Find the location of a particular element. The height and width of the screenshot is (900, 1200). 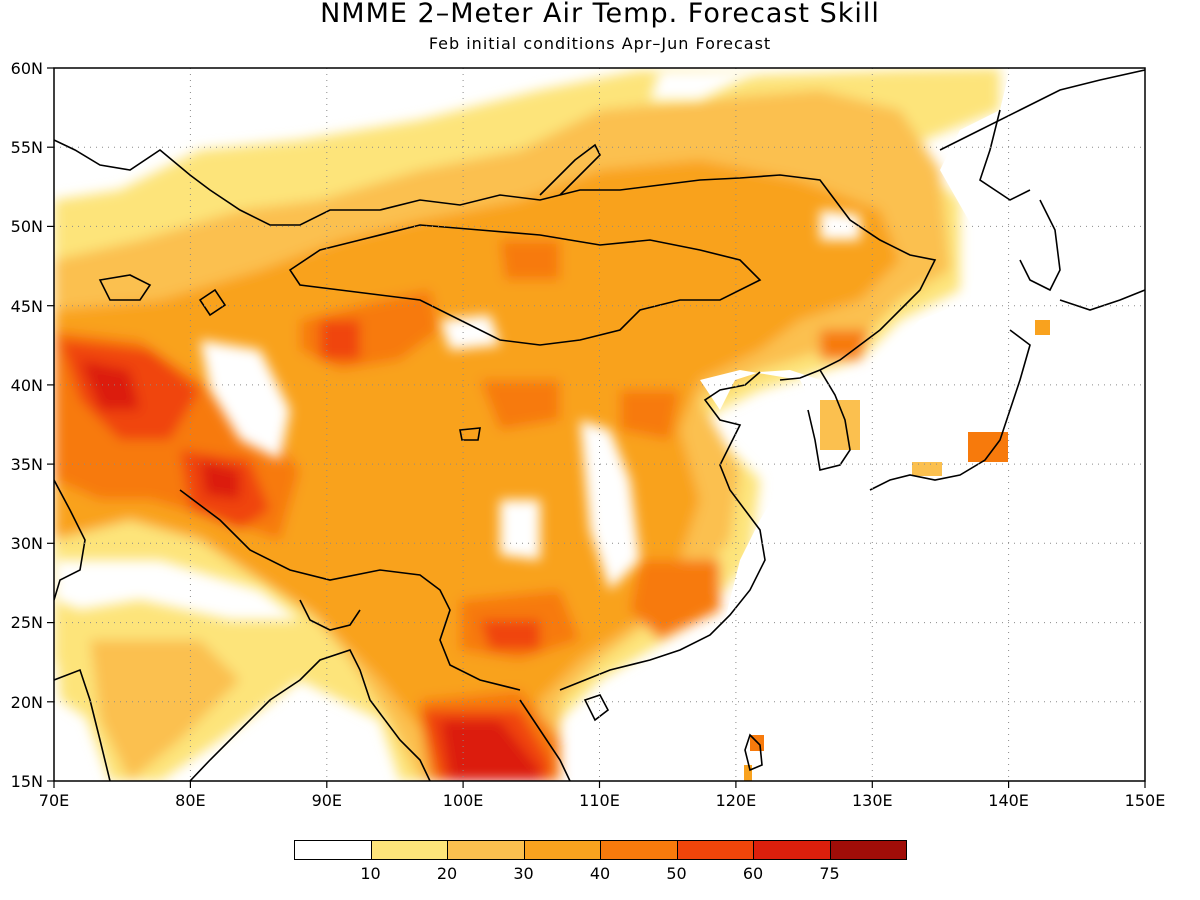

legend-label: 30 is located at coordinates (523, 873).